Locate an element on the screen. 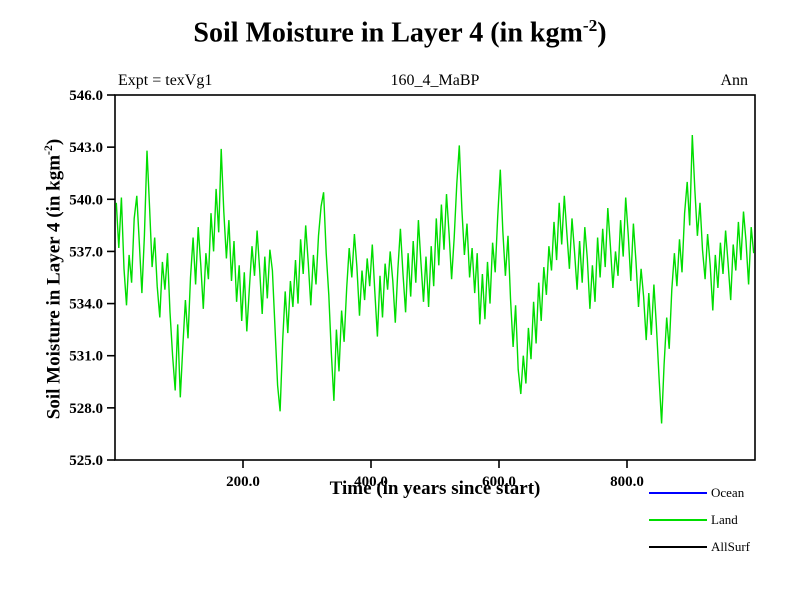 This screenshot has width=800, height=600. x-tick-label: 200.0 is located at coordinates (243, 482).